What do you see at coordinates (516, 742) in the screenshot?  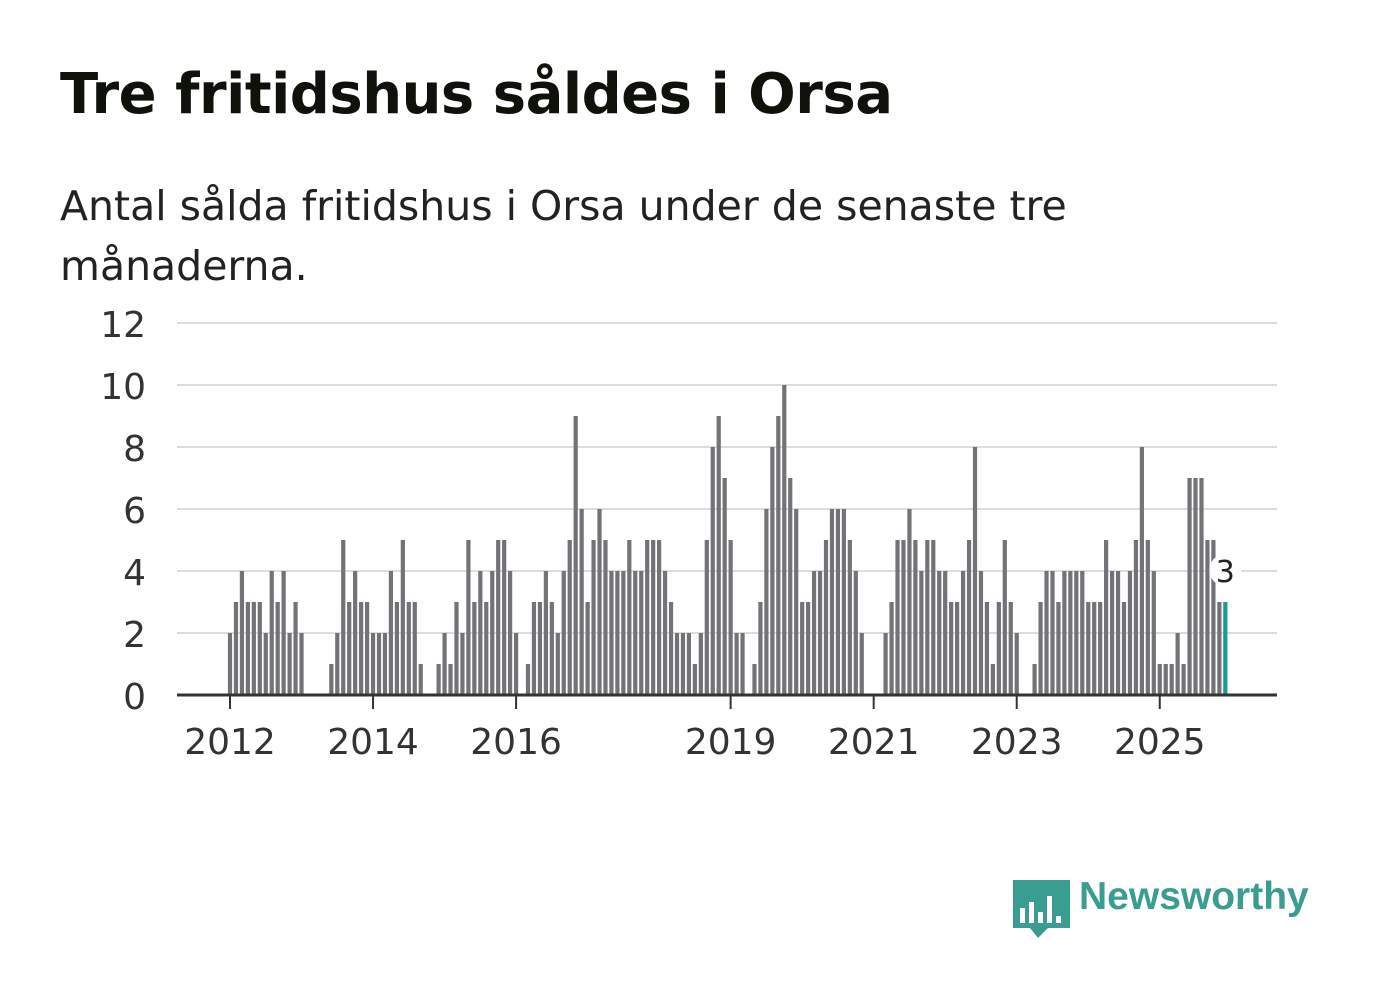 I see `x-tick-label: 2016` at bounding box center [516, 742].